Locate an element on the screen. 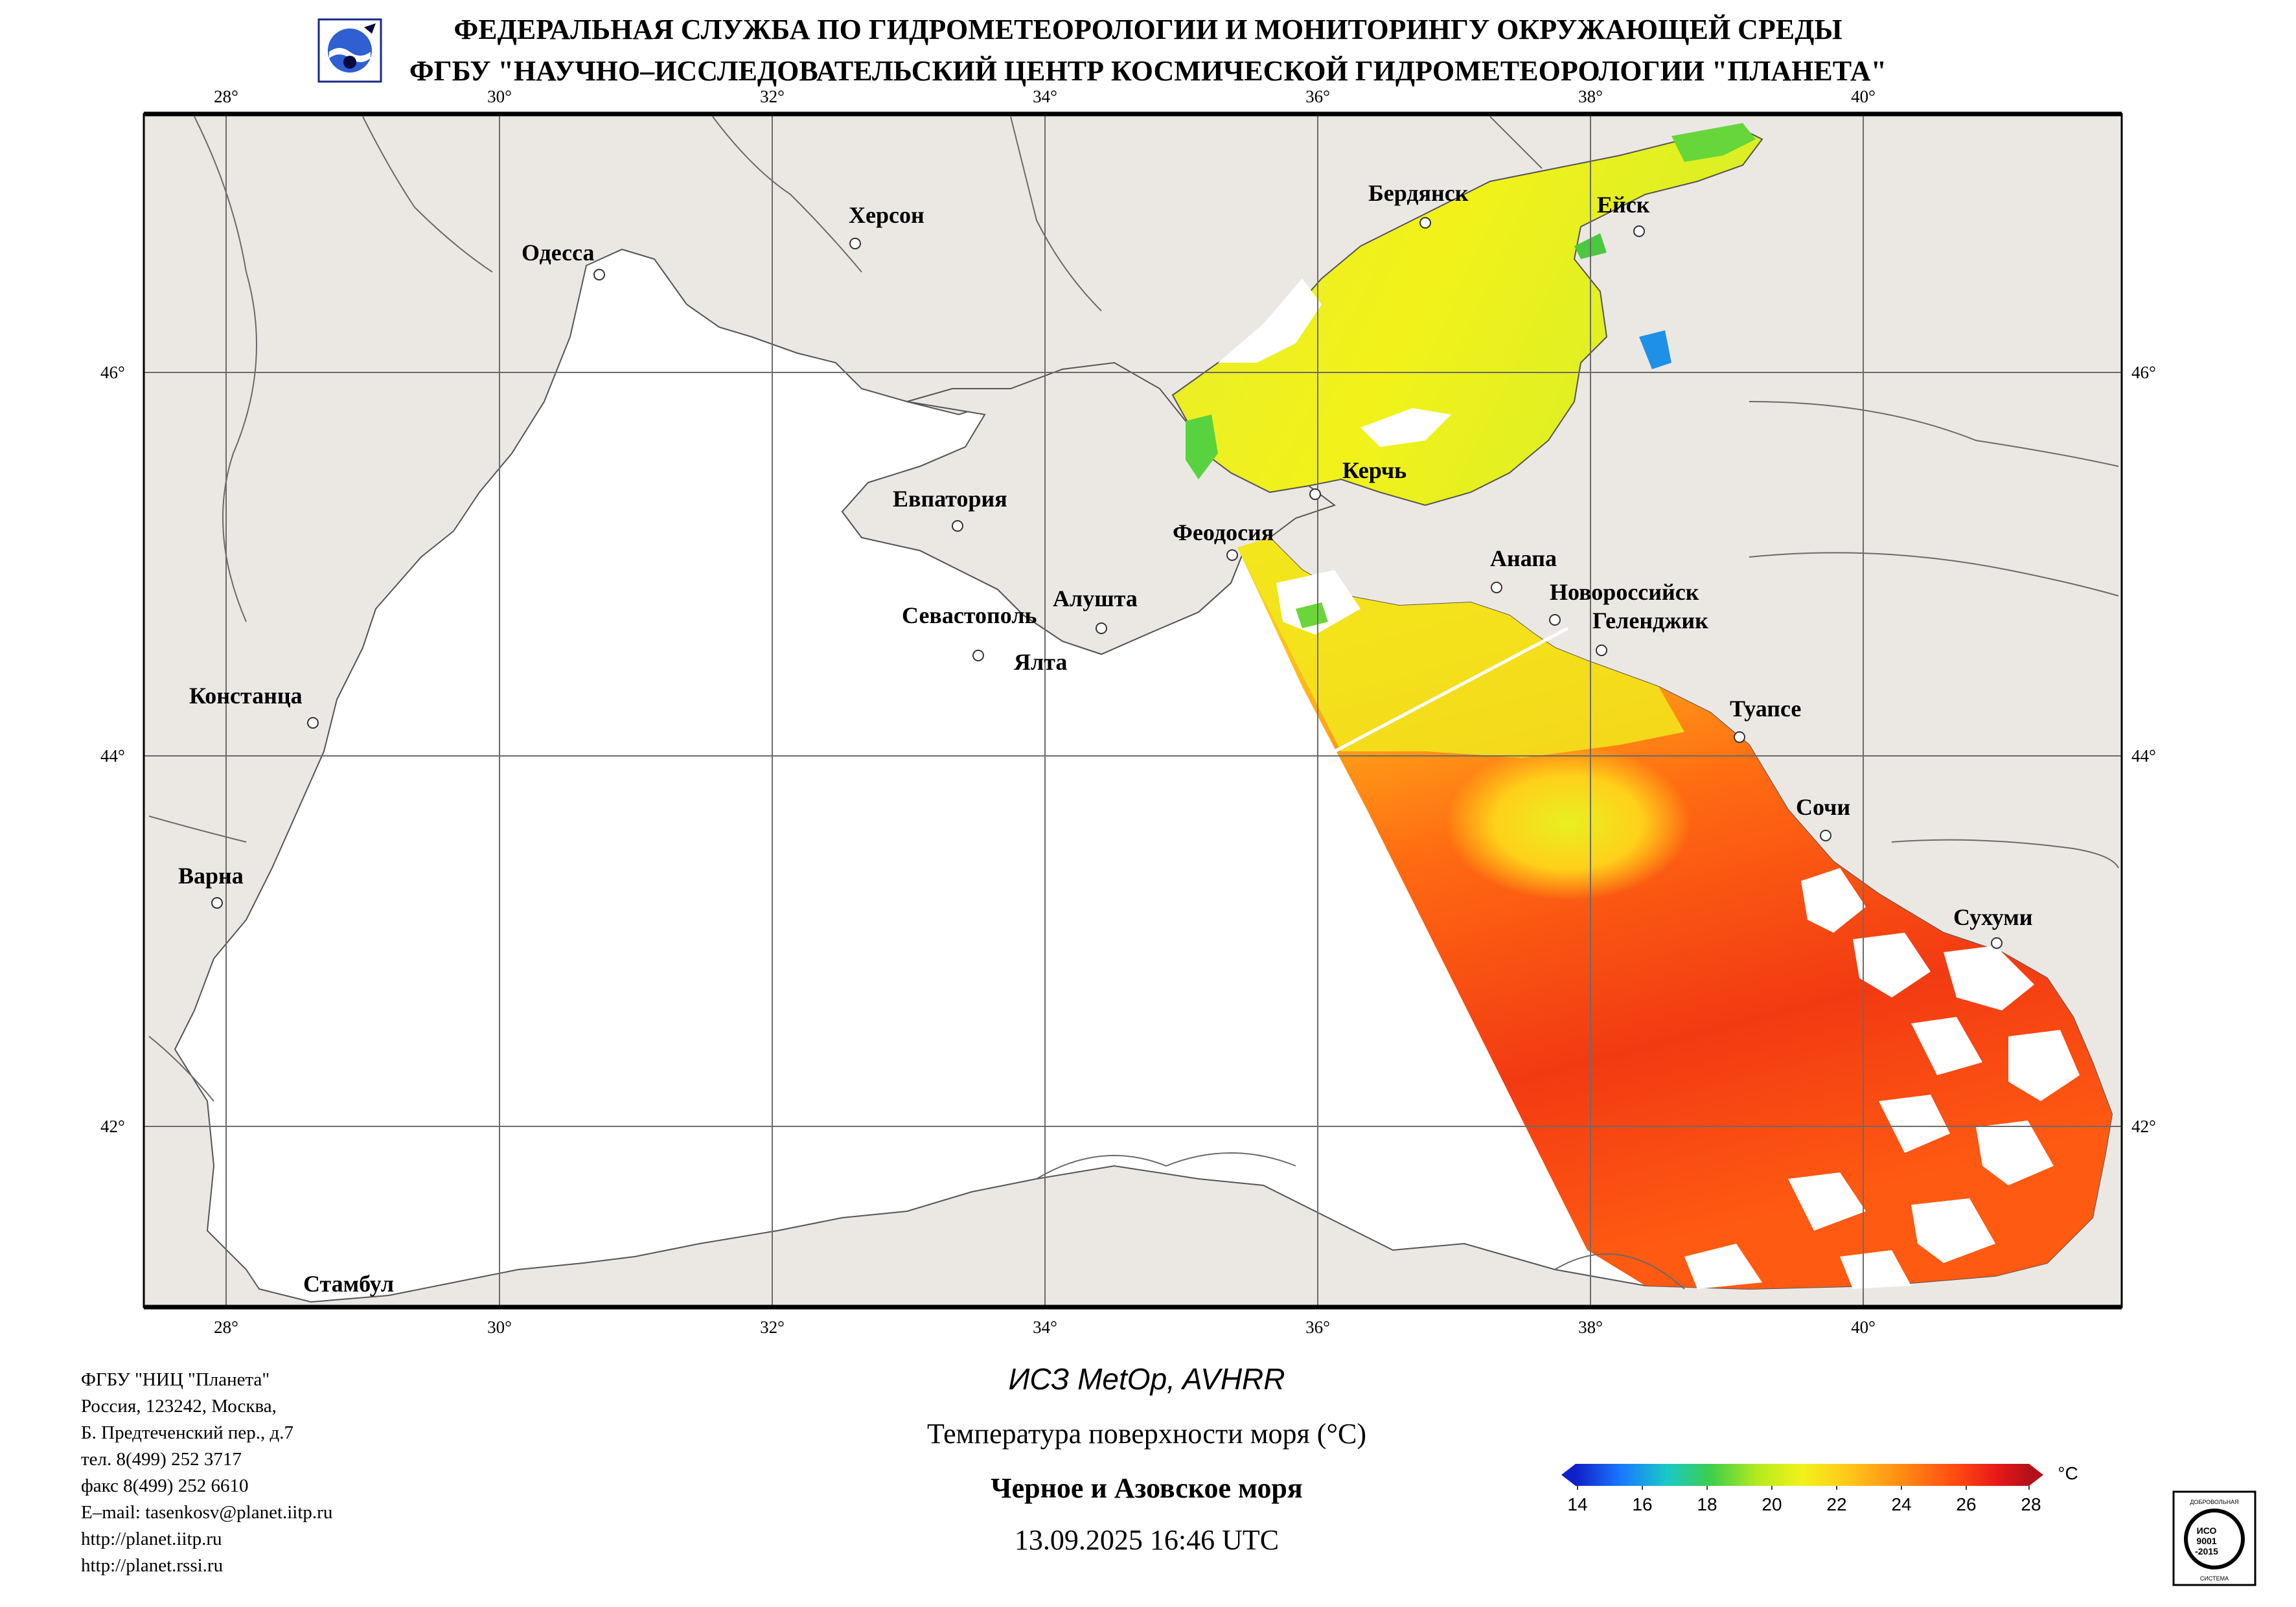 Image resolution: width=2296 pixels, height=1607 pixels. azov-north-green is located at coordinates (1714, 142).